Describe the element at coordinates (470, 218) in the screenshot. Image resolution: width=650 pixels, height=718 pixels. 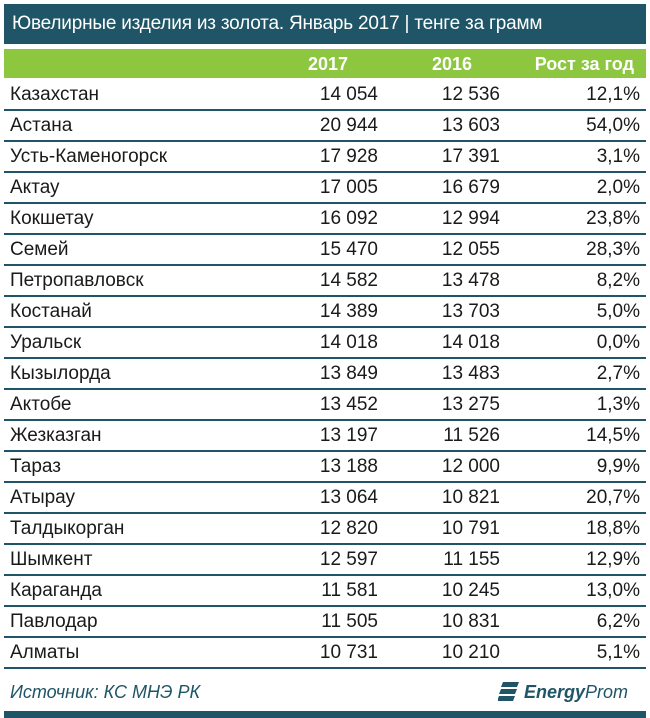
I see `value-2016-cell: 12 994` at that location.